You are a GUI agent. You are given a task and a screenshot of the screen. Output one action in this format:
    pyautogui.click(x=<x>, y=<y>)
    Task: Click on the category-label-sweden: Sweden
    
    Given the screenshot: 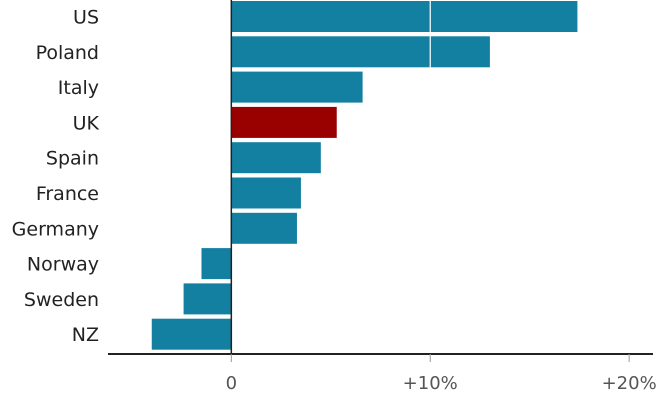 What is the action you would take?
    pyautogui.click(x=61, y=300)
    